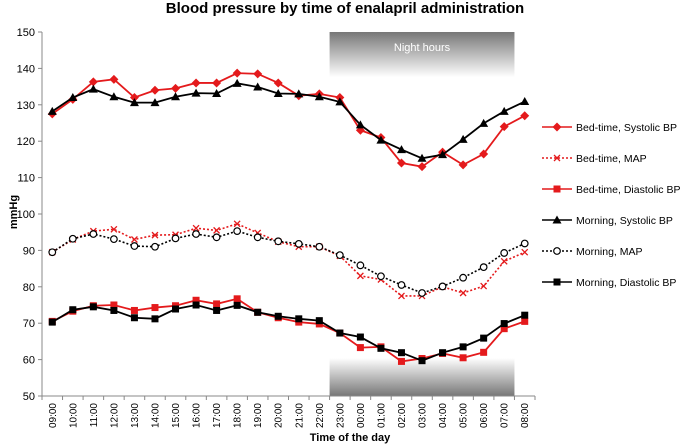 This screenshot has height=447, width=690. I want to click on legend-label: Bed-time, Systolic BP, so click(626, 128).